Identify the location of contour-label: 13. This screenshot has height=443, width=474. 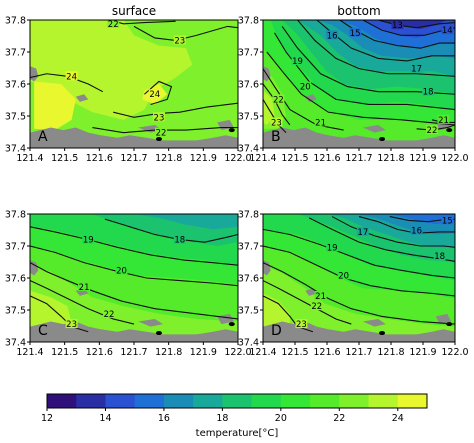
(397, 26).